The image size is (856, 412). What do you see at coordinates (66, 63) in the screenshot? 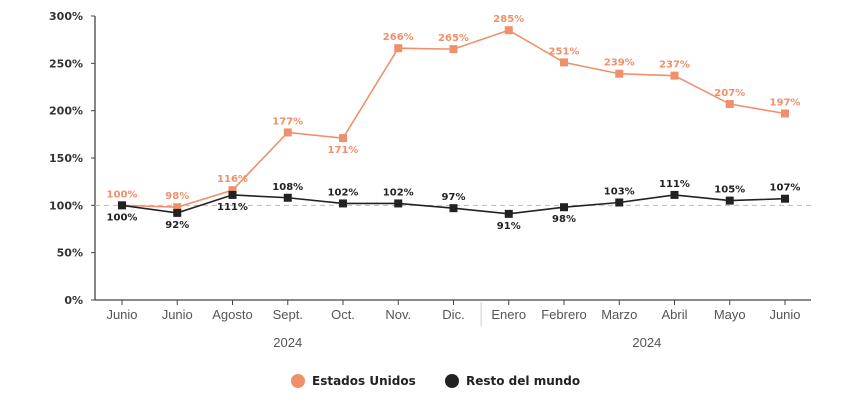
I see `y-tick-label: 250%` at bounding box center [66, 63].